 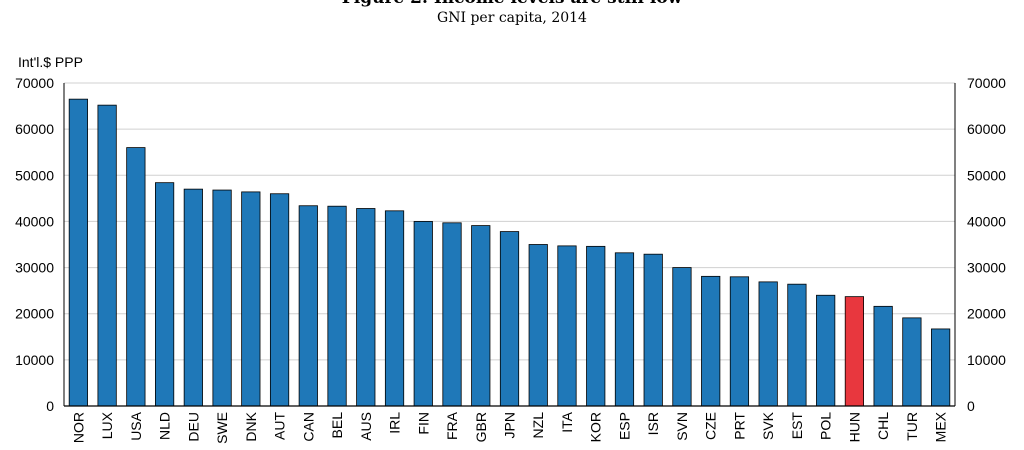 I want to click on bar-jpn, so click(x=509, y=319).